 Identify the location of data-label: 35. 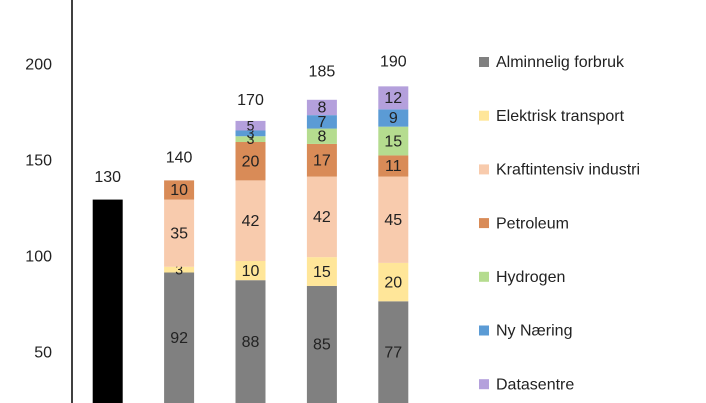
(179, 233).